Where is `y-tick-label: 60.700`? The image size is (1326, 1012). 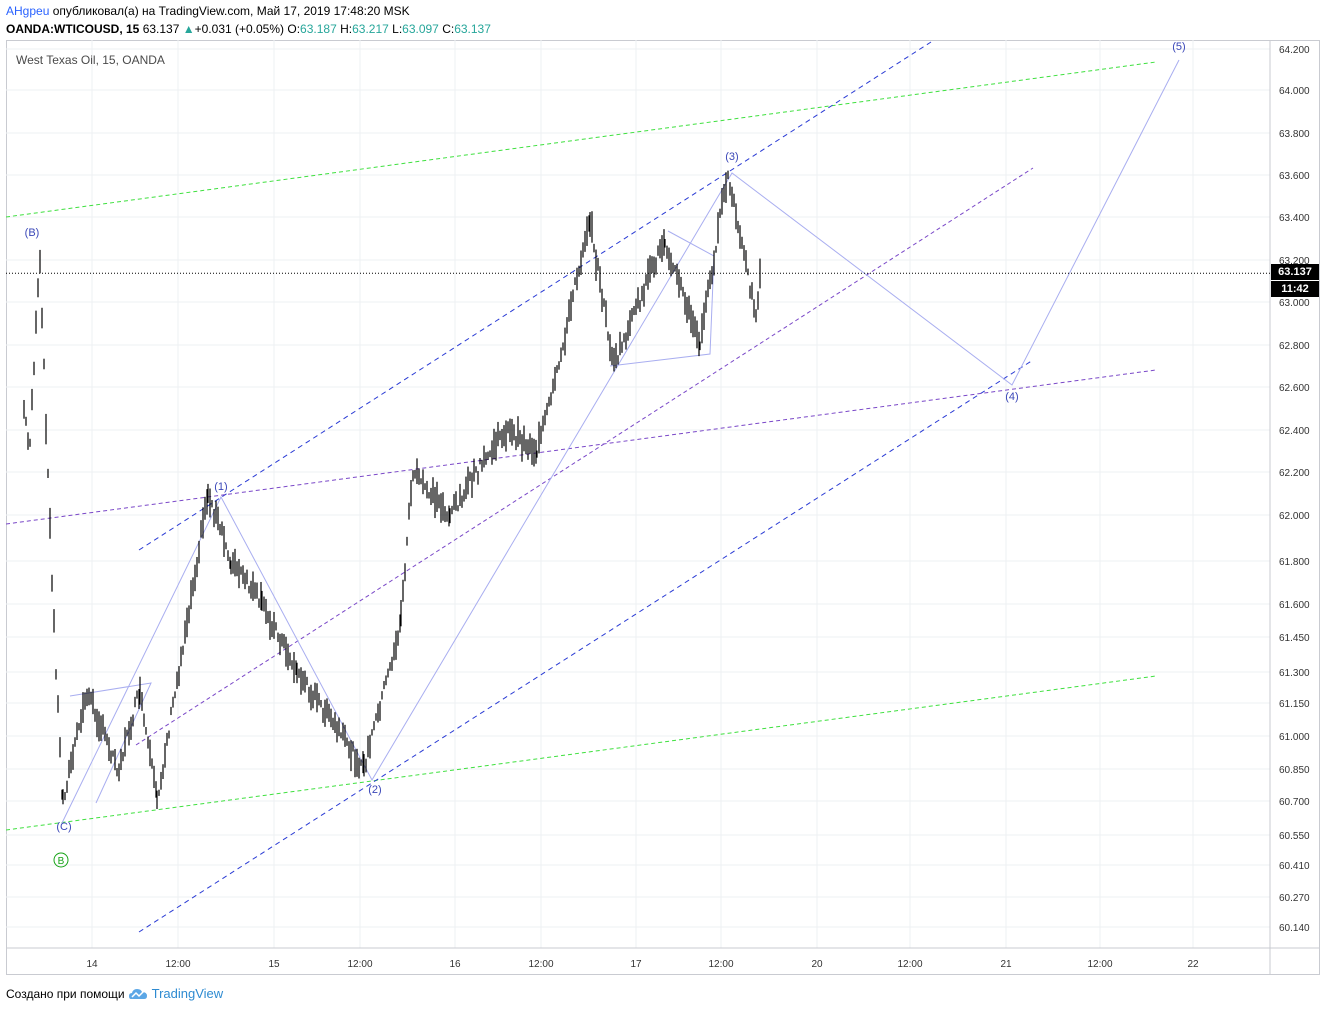
y-tick-label: 60.700 is located at coordinates (1294, 802).